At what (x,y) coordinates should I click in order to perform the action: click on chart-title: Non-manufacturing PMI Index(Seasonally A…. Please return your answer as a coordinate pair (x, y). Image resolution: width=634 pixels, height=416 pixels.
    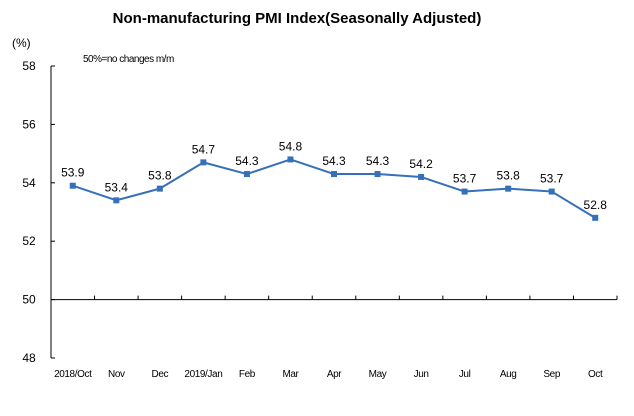
    Looking at the image, I should click on (297, 18).